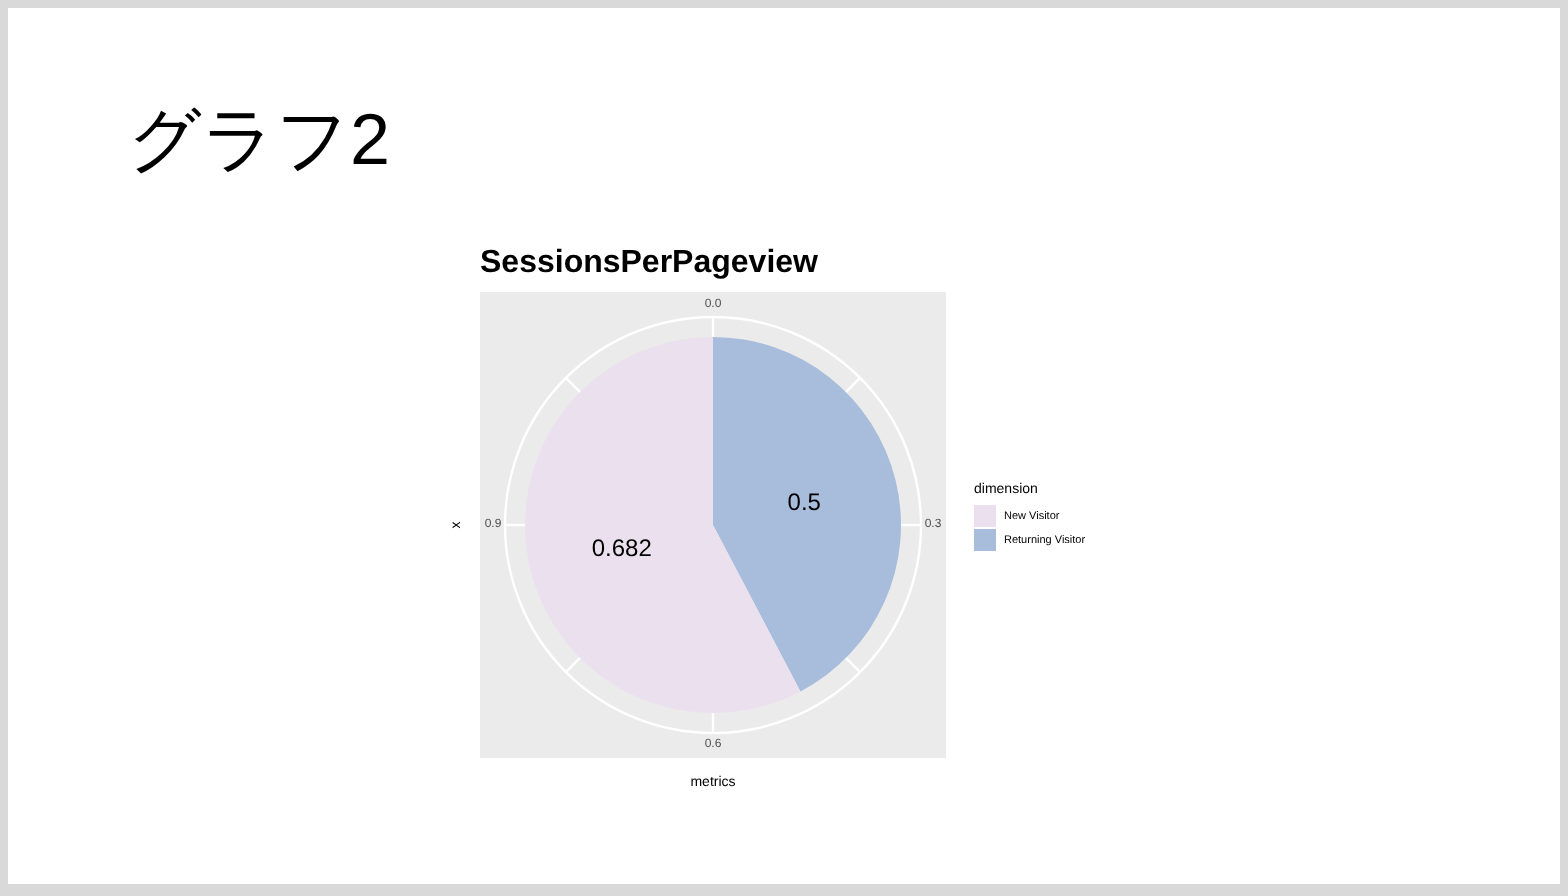 The image size is (1568, 896). Describe the element at coordinates (804, 502) in the screenshot. I see `data-label: 0.5` at that location.